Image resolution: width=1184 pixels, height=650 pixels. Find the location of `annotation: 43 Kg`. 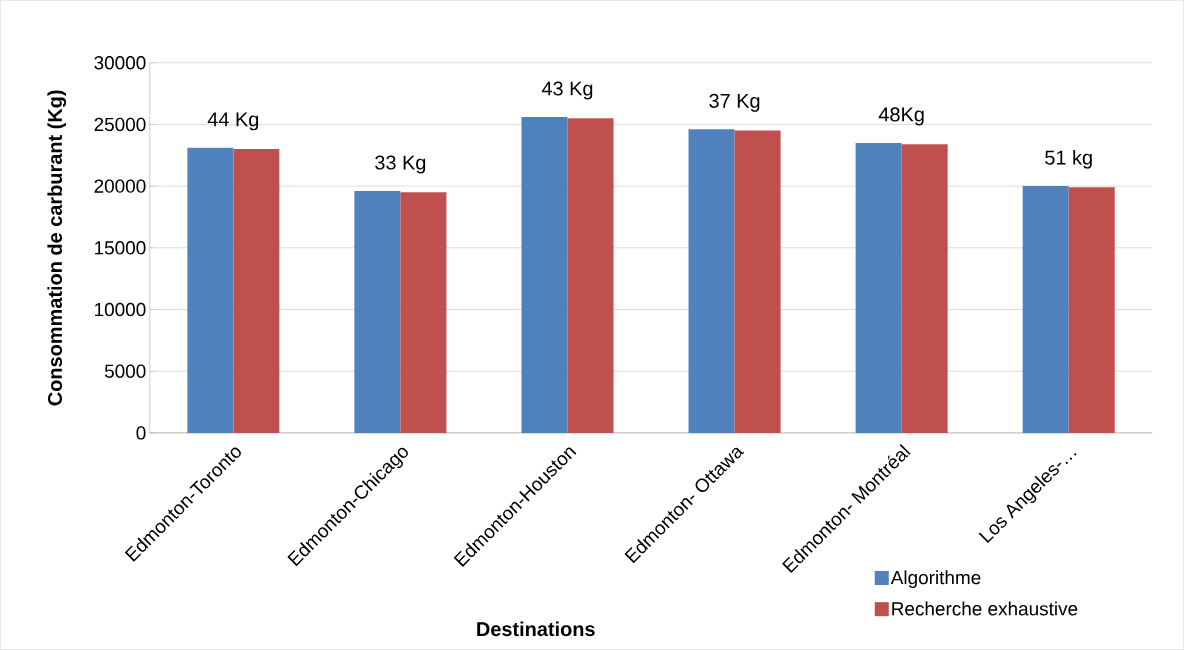

annotation: 43 Kg is located at coordinates (567, 90).